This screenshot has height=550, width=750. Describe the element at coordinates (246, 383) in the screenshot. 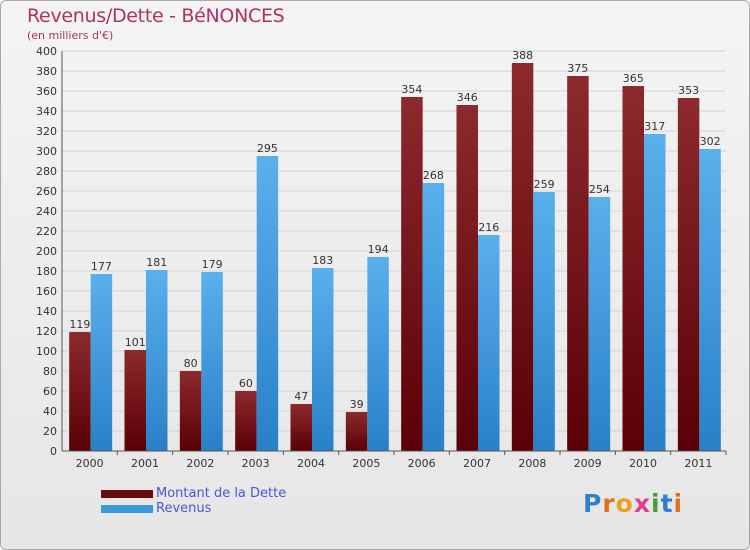

I see `data-label-debt: 60` at that location.